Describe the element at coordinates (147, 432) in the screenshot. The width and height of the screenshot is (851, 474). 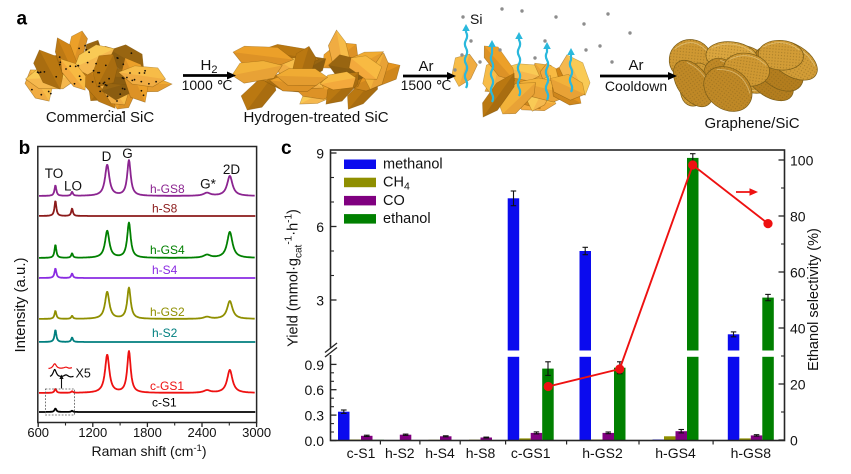
I see `svg-text: 1800` at that location.